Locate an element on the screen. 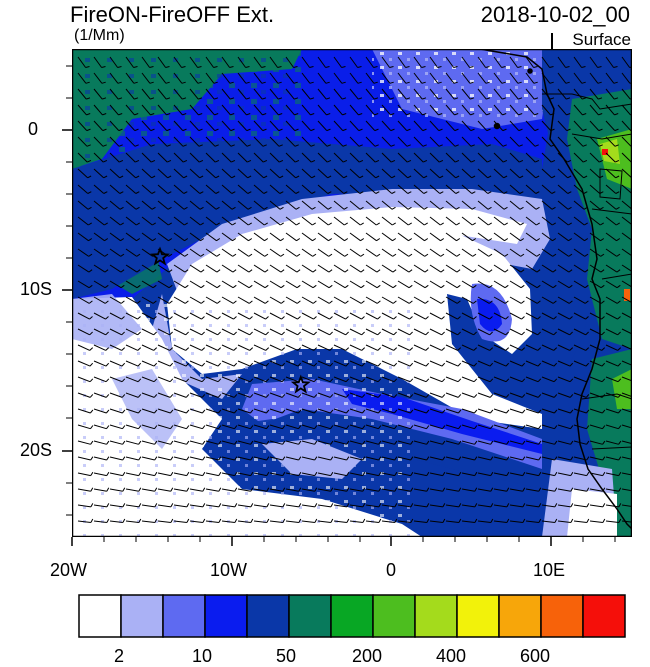 This screenshot has height=667, width=650. lon-label-0: 0 is located at coordinates (391, 570).